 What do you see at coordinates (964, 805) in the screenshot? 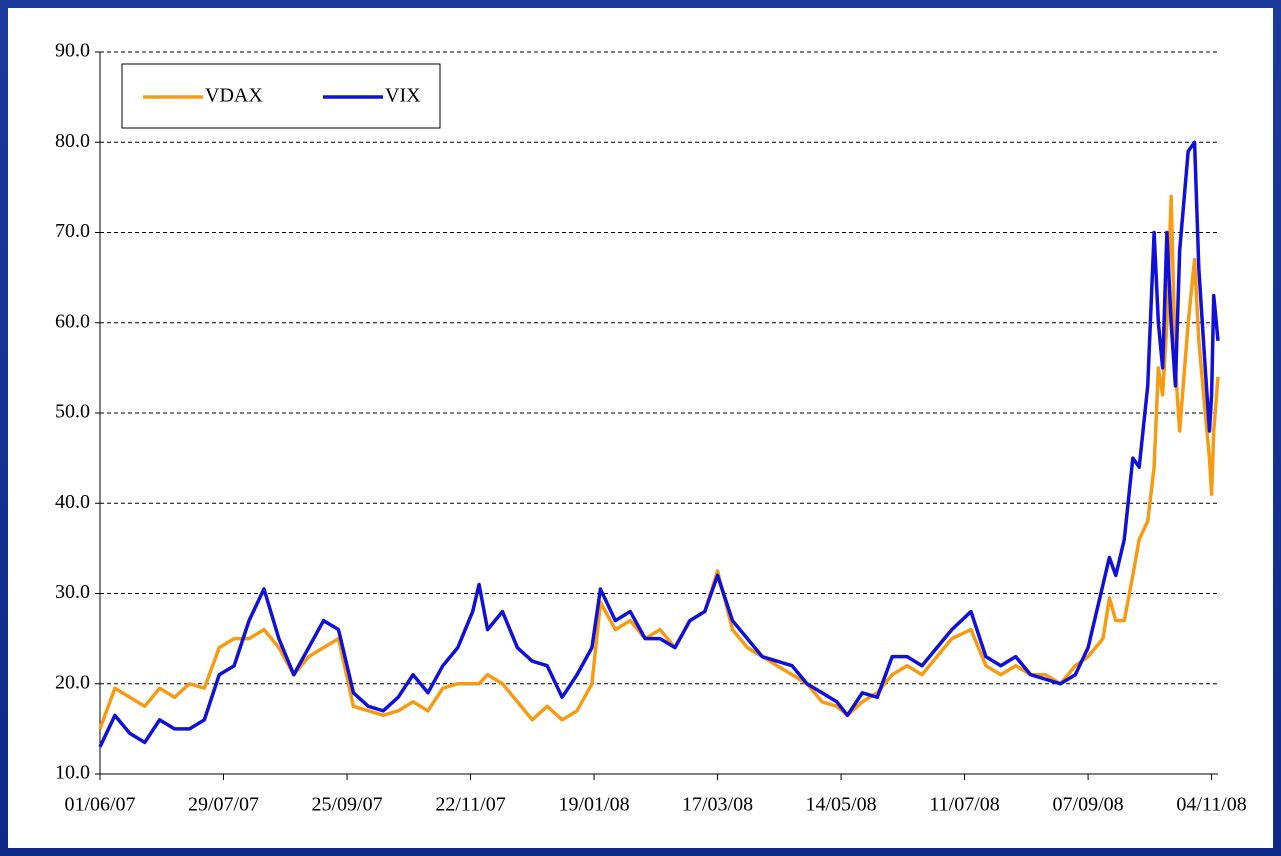
I see `x-tick-label: 11/07/08` at bounding box center [964, 805].